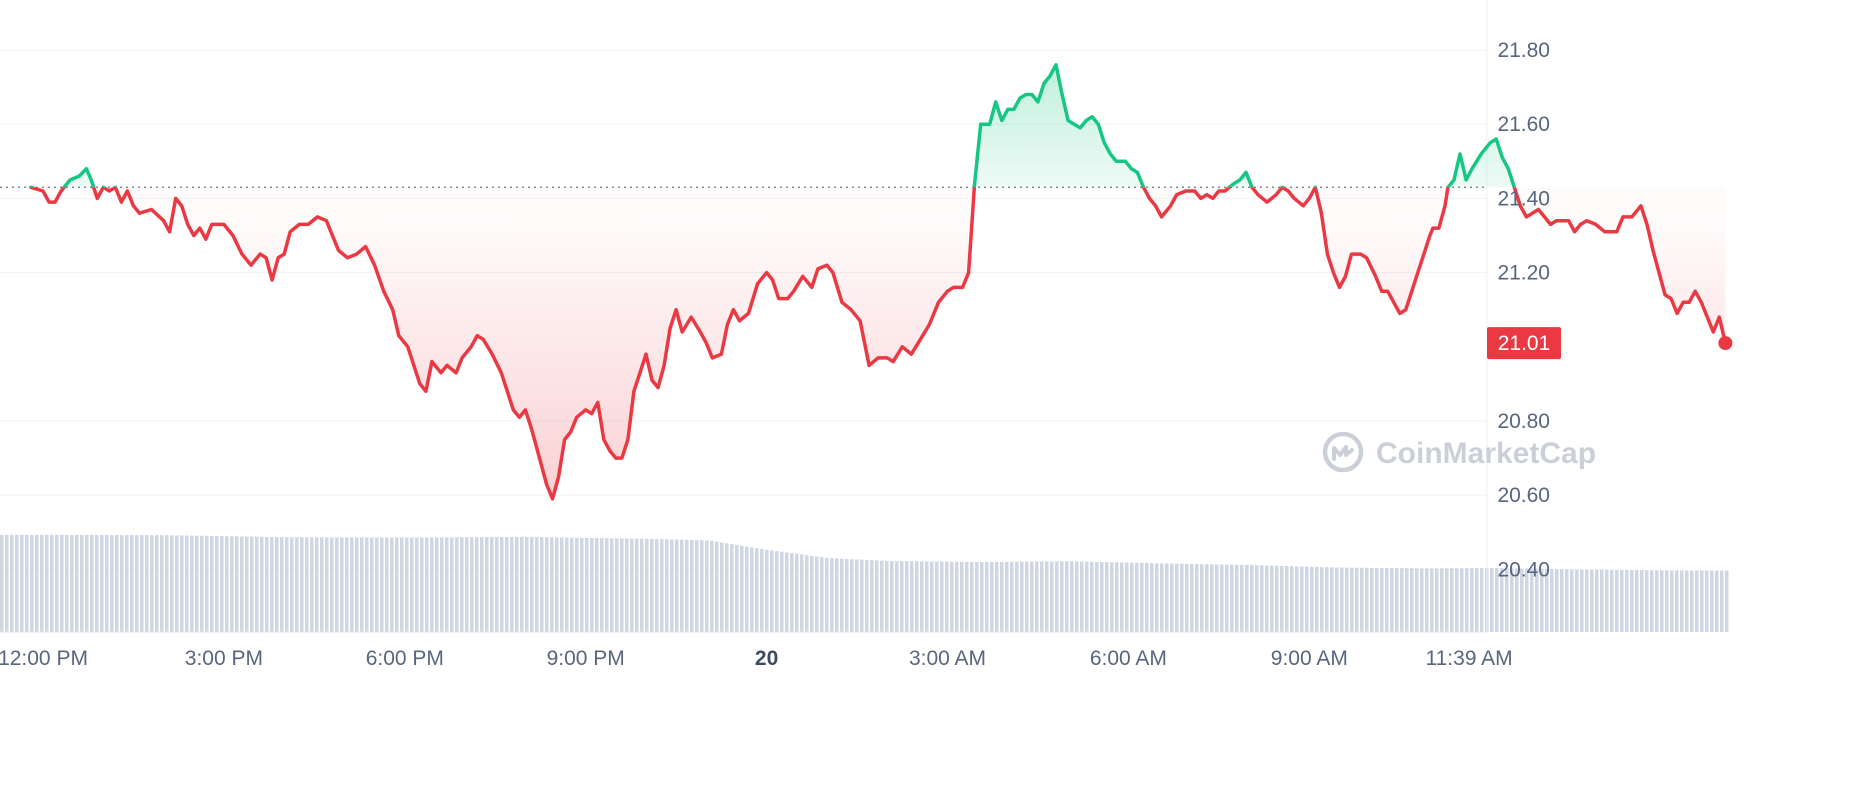 This screenshot has width=1858, height=800. I want to click on x-tick-label: 9:00 AM, so click(1309, 658).